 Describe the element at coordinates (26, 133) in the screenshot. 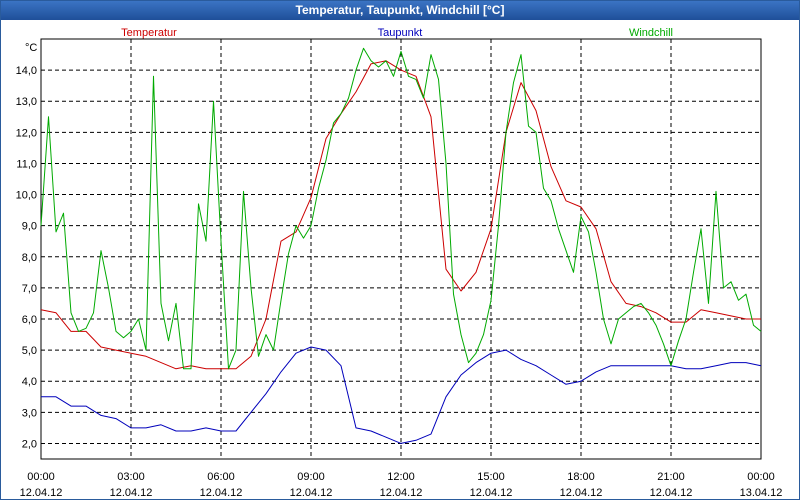

I see `y-tick-label: 12,0` at that location.